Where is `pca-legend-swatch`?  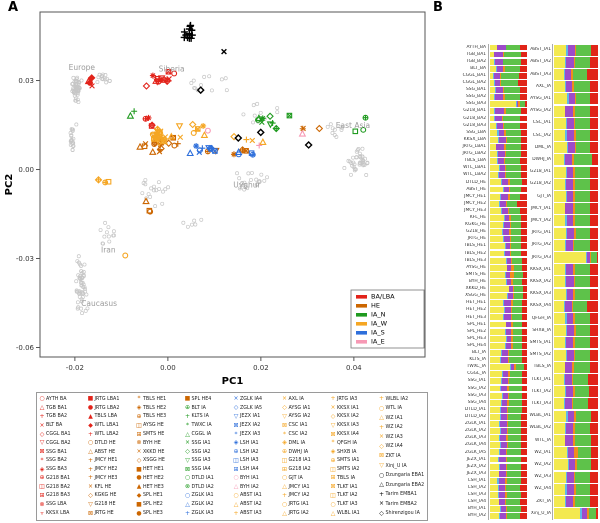
pca-legend-swatch is located at coordinates (361, 315).